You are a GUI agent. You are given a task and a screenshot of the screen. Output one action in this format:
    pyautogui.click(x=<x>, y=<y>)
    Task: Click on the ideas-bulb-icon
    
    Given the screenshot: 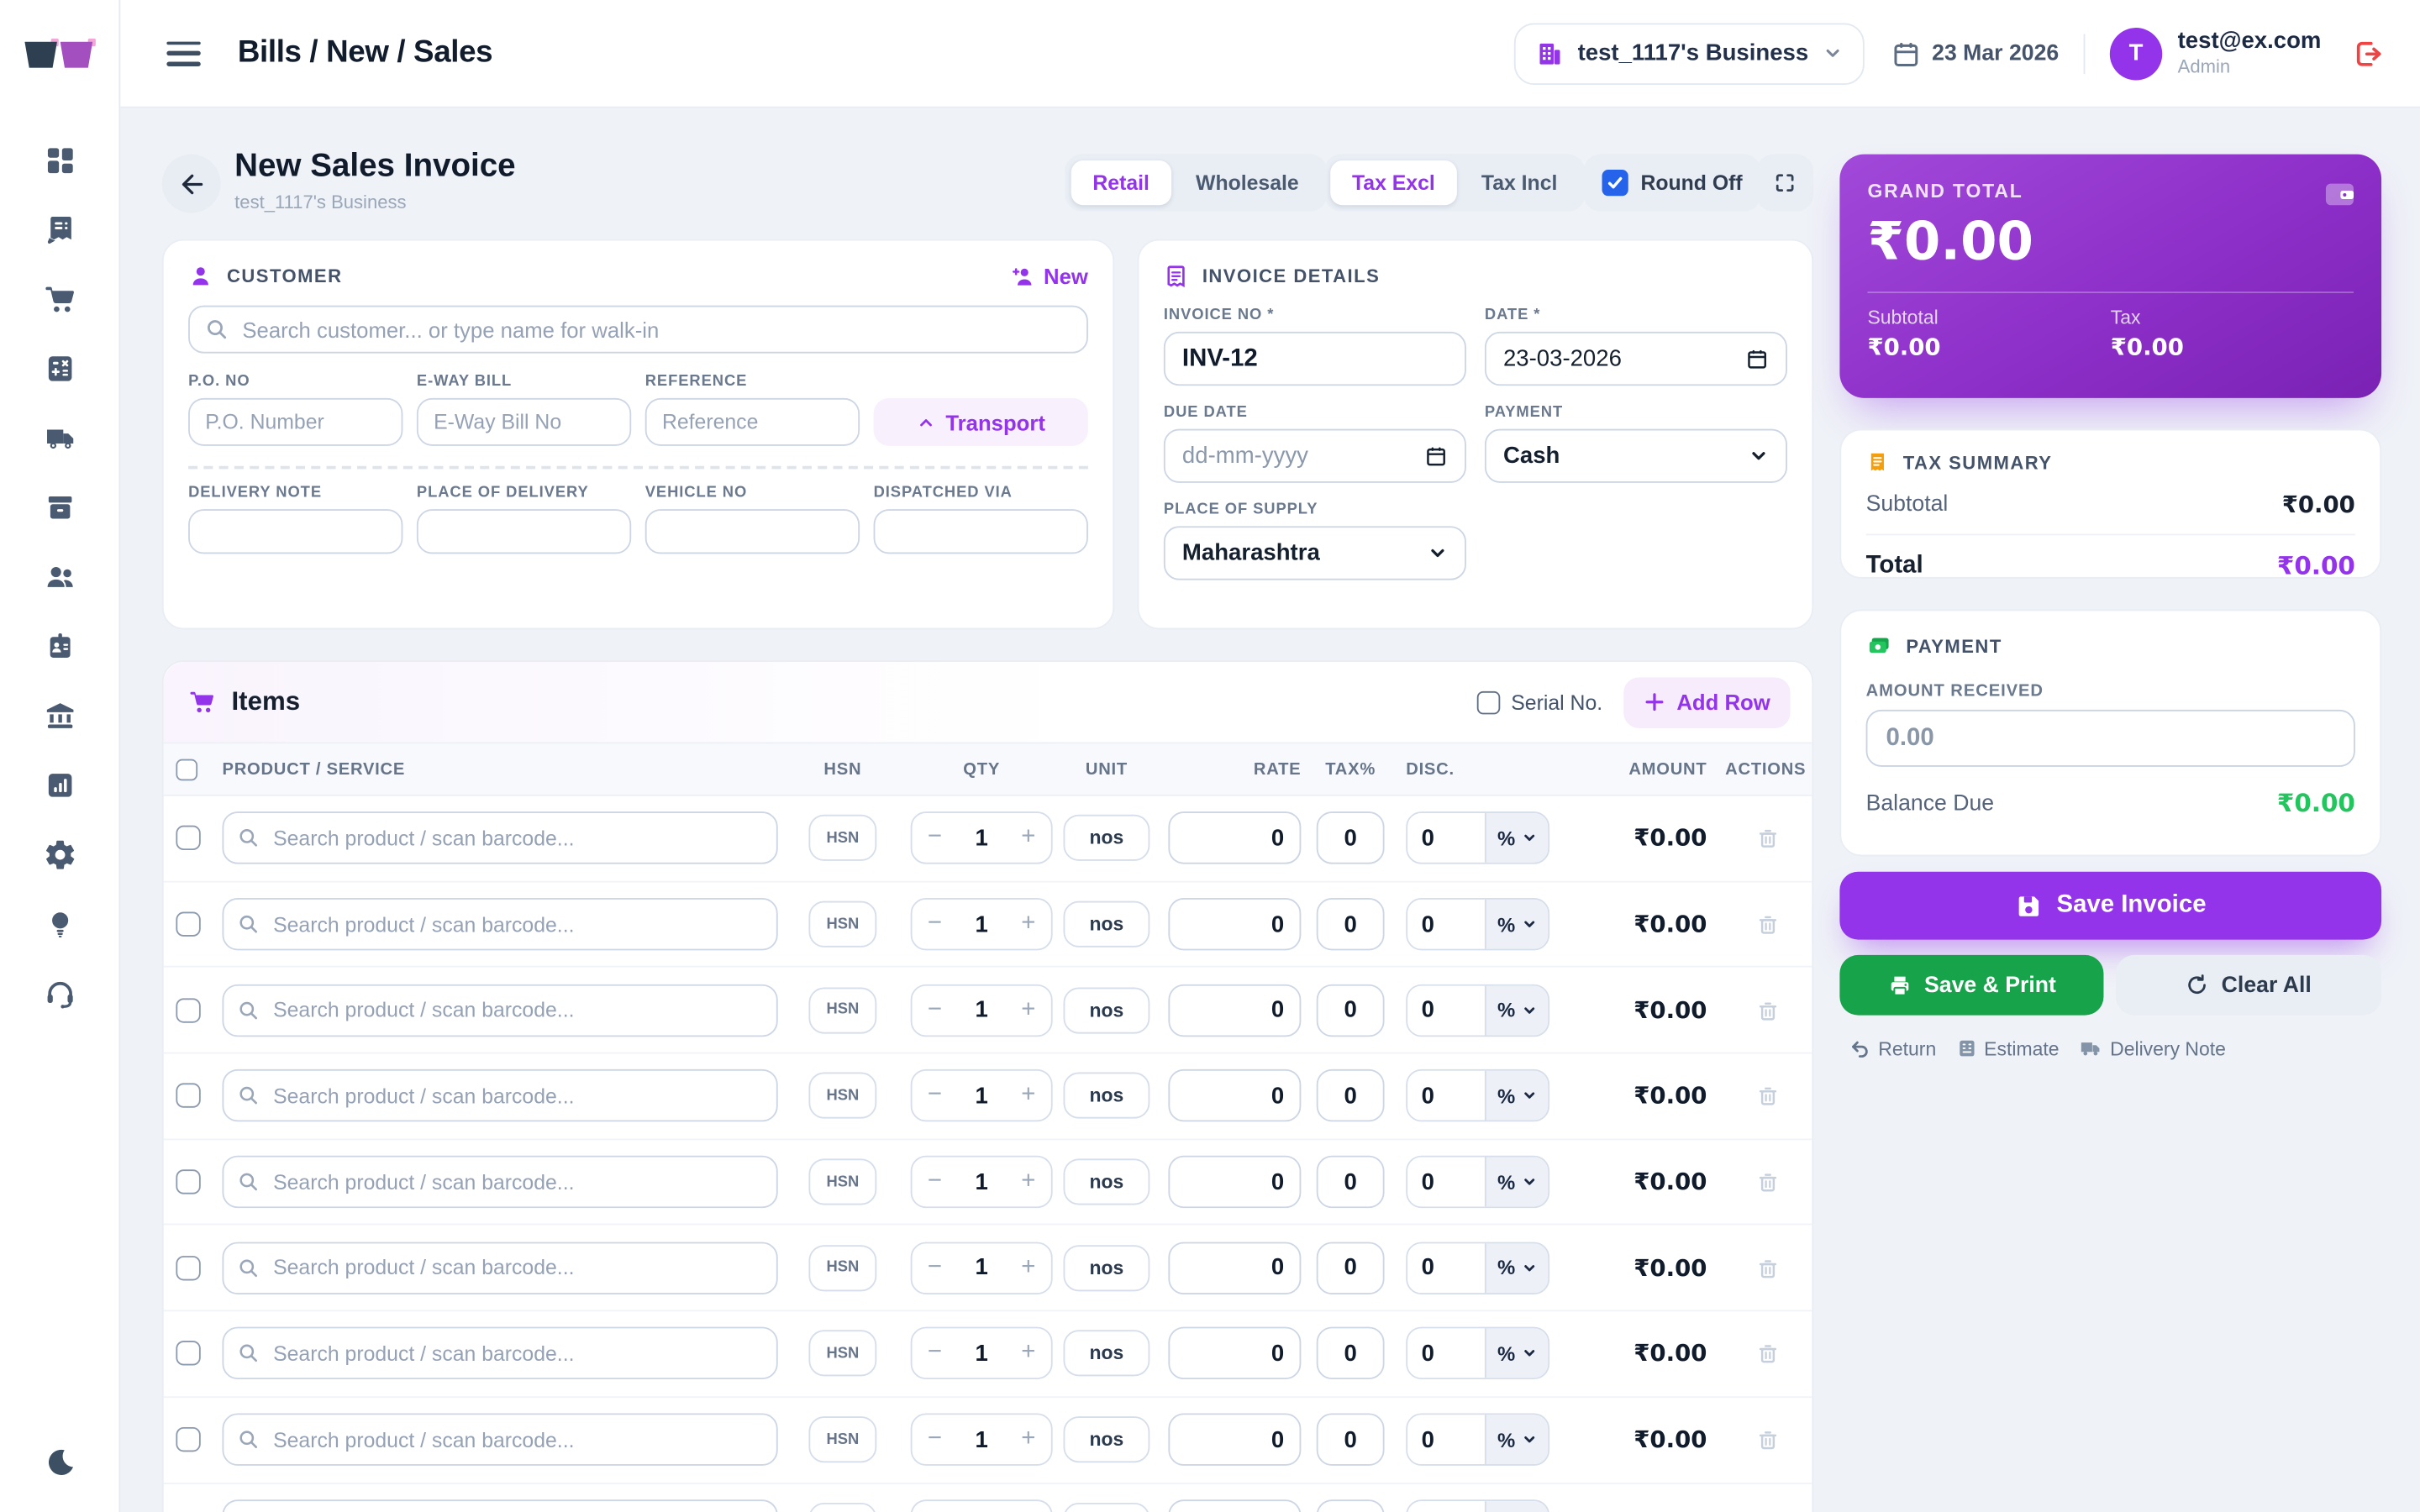 What is the action you would take?
    pyautogui.click(x=60, y=924)
    